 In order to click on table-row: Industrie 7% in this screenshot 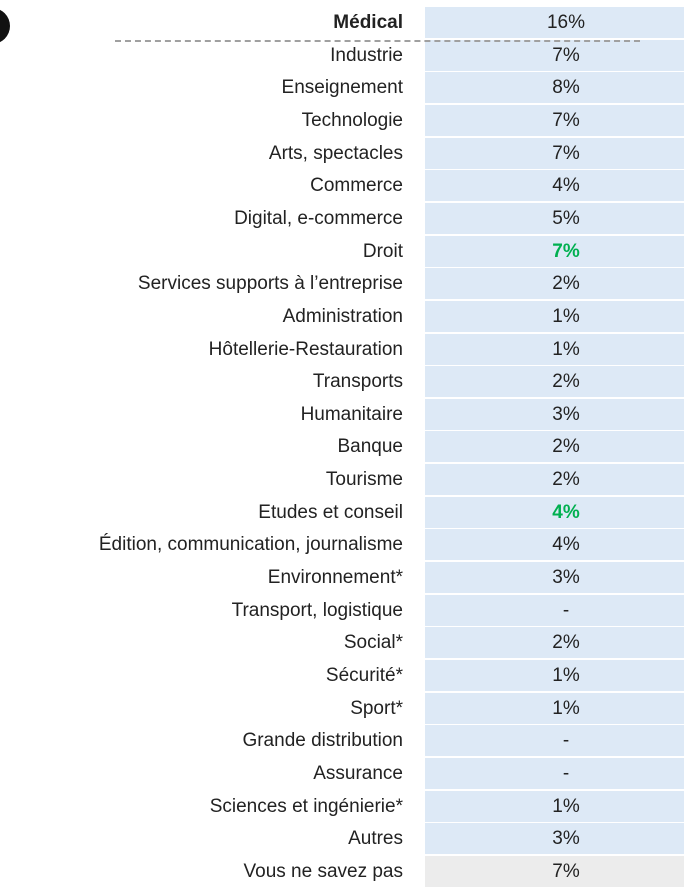, I will do `click(342, 55)`.